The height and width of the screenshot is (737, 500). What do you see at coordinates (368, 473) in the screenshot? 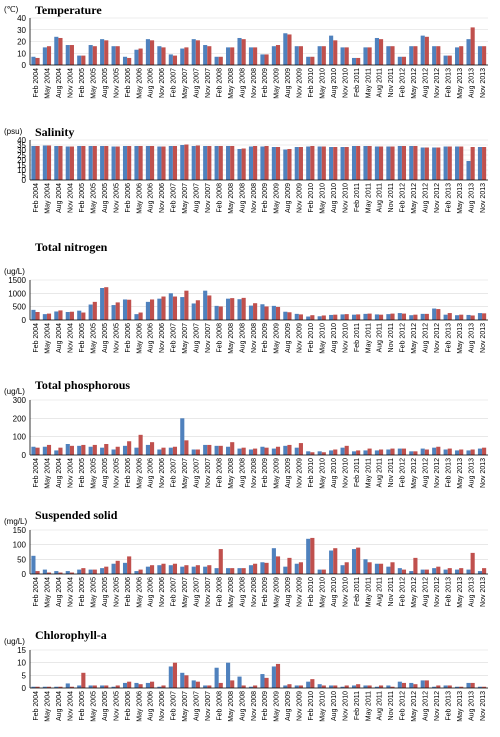
I see `x-tick-label: May 2011` at bounding box center [368, 473].